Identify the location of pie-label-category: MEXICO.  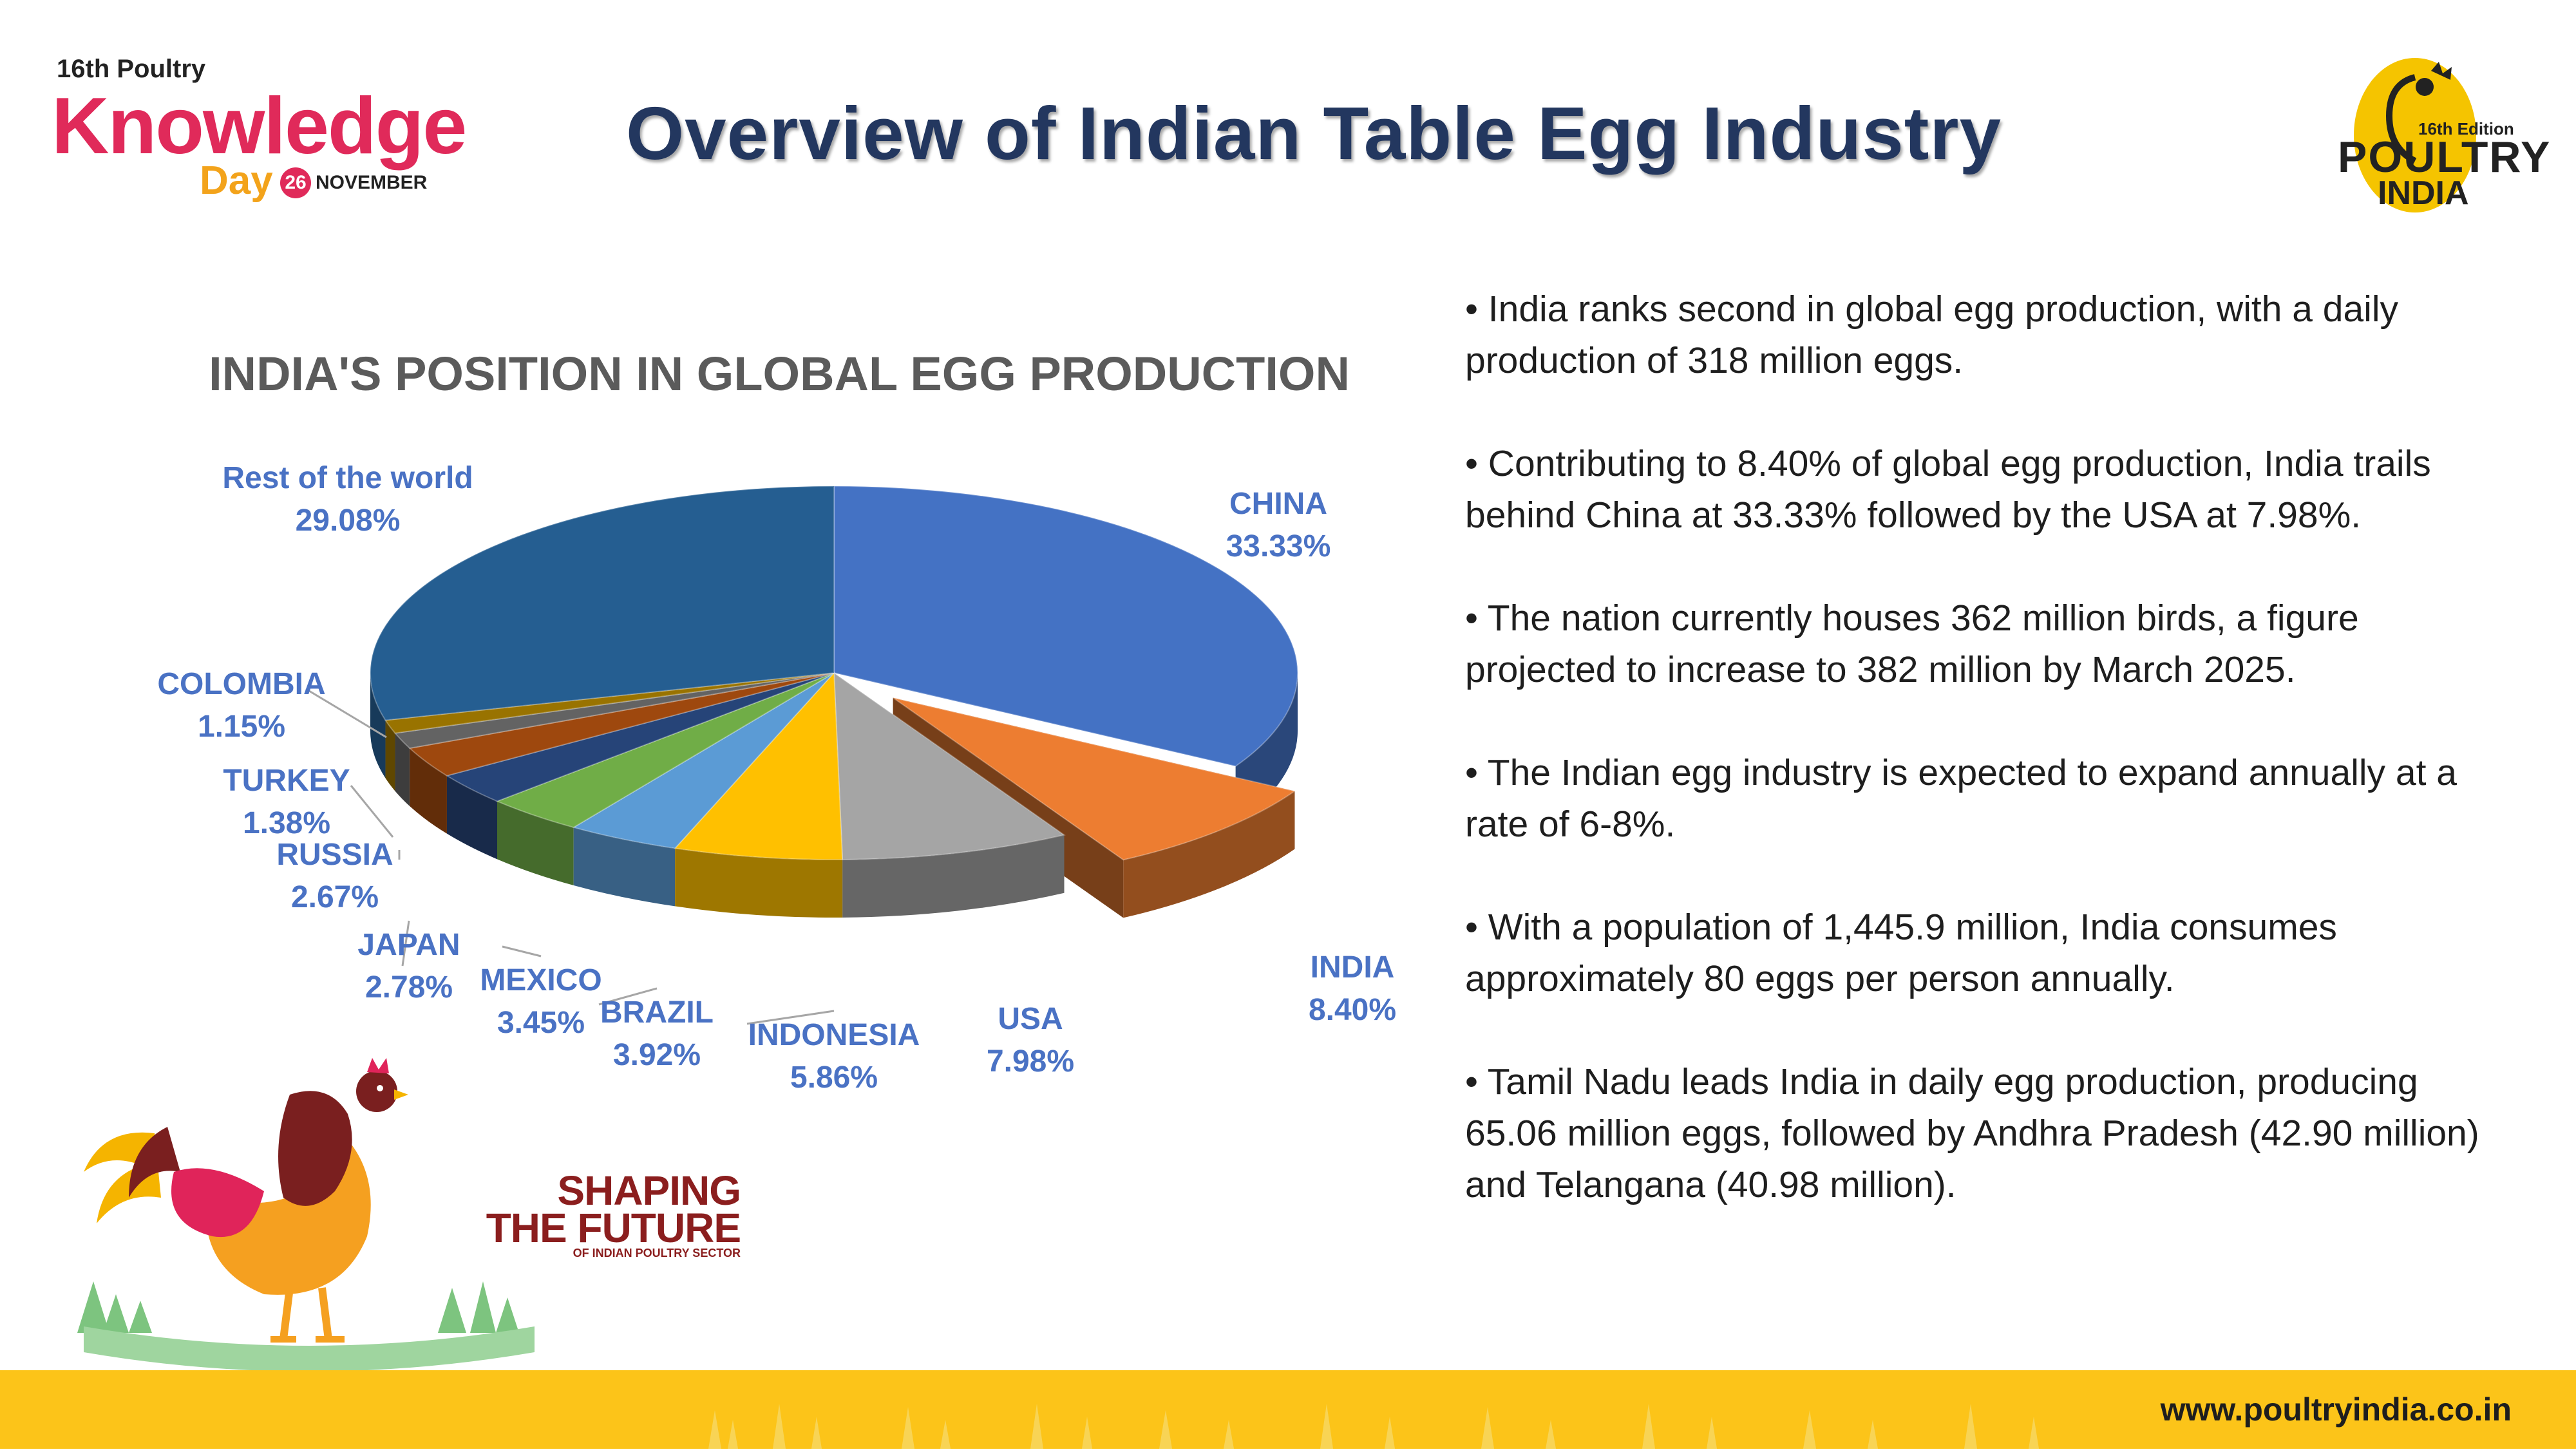
(541, 980).